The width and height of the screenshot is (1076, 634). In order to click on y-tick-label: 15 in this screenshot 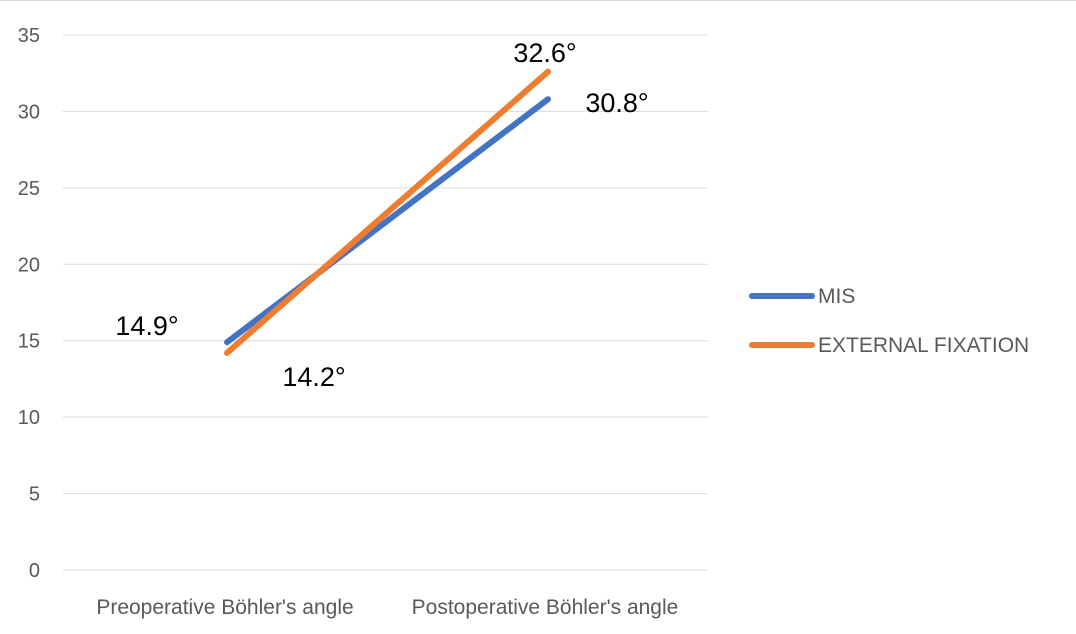, I will do `click(29, 342)`.